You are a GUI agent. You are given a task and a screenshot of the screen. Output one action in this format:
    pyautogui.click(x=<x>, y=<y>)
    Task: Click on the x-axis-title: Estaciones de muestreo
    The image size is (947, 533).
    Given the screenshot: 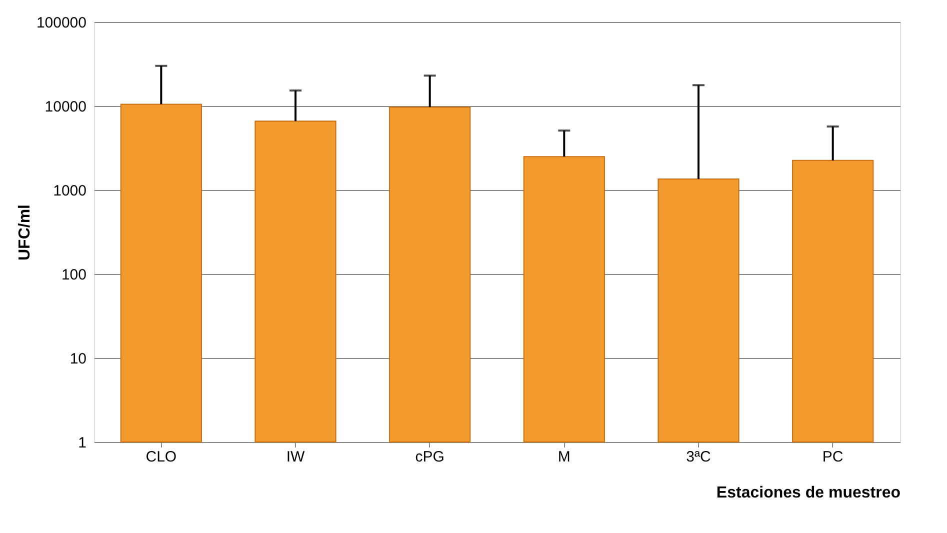 What is the action you would take?
    pyautogui.click(x=808, y=493)
    